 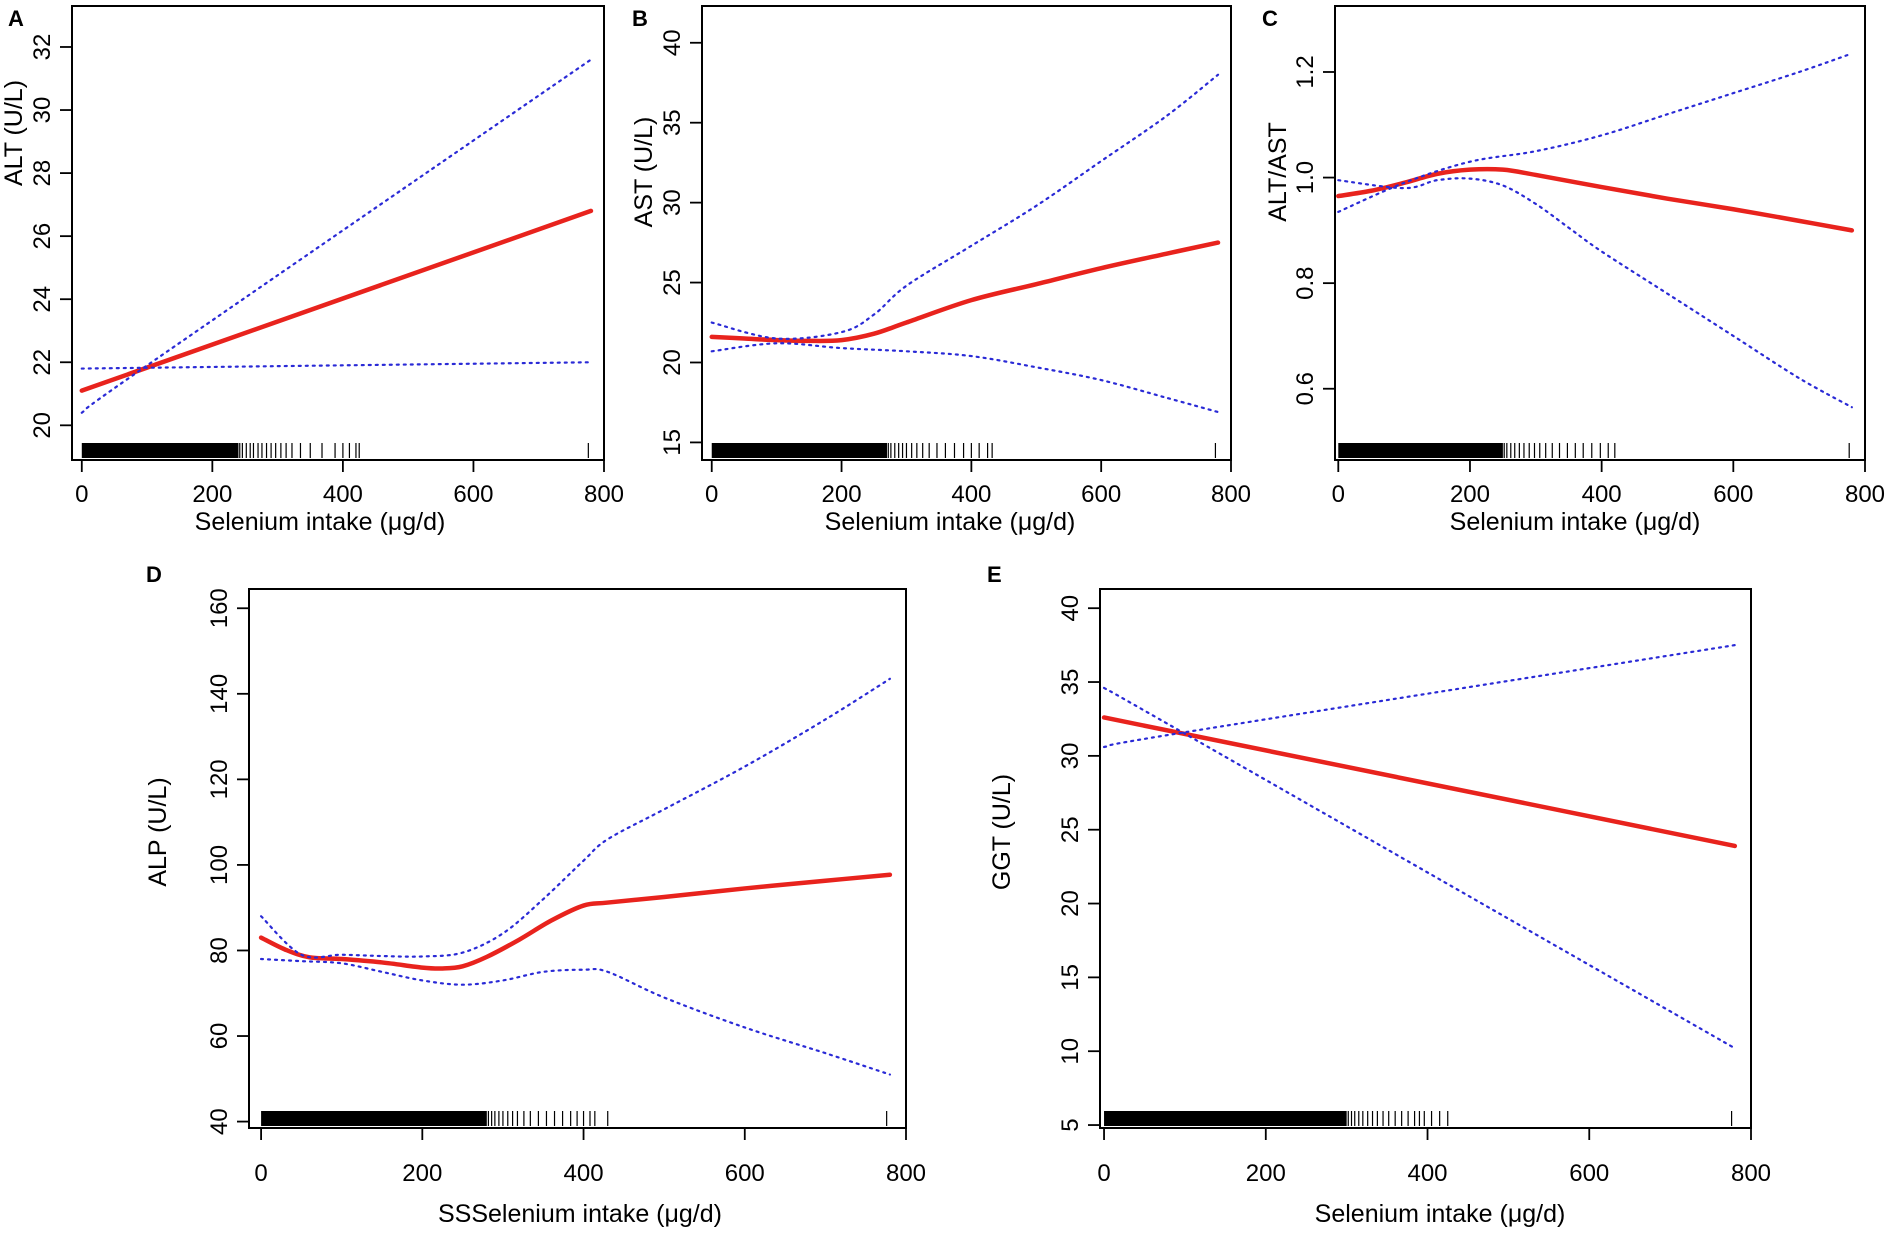 I want to click on y-axis-title: GGT (U/L), so click(x=1002, y=832).